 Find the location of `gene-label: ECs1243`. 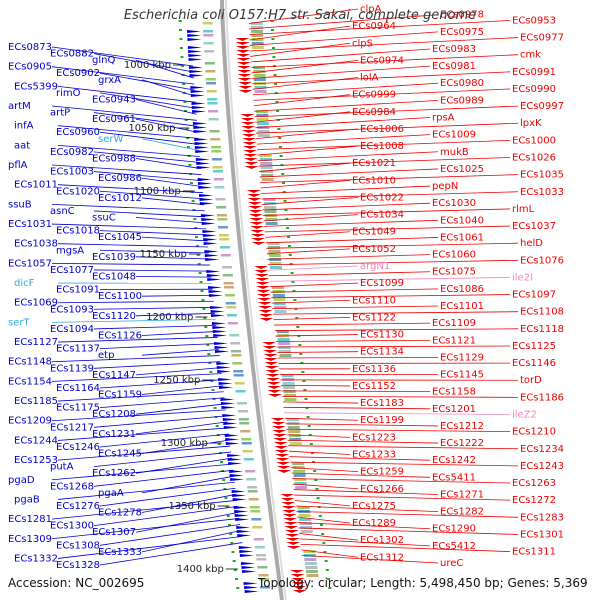

gene-label: ECs1243 is located at coordinates (542, 466).